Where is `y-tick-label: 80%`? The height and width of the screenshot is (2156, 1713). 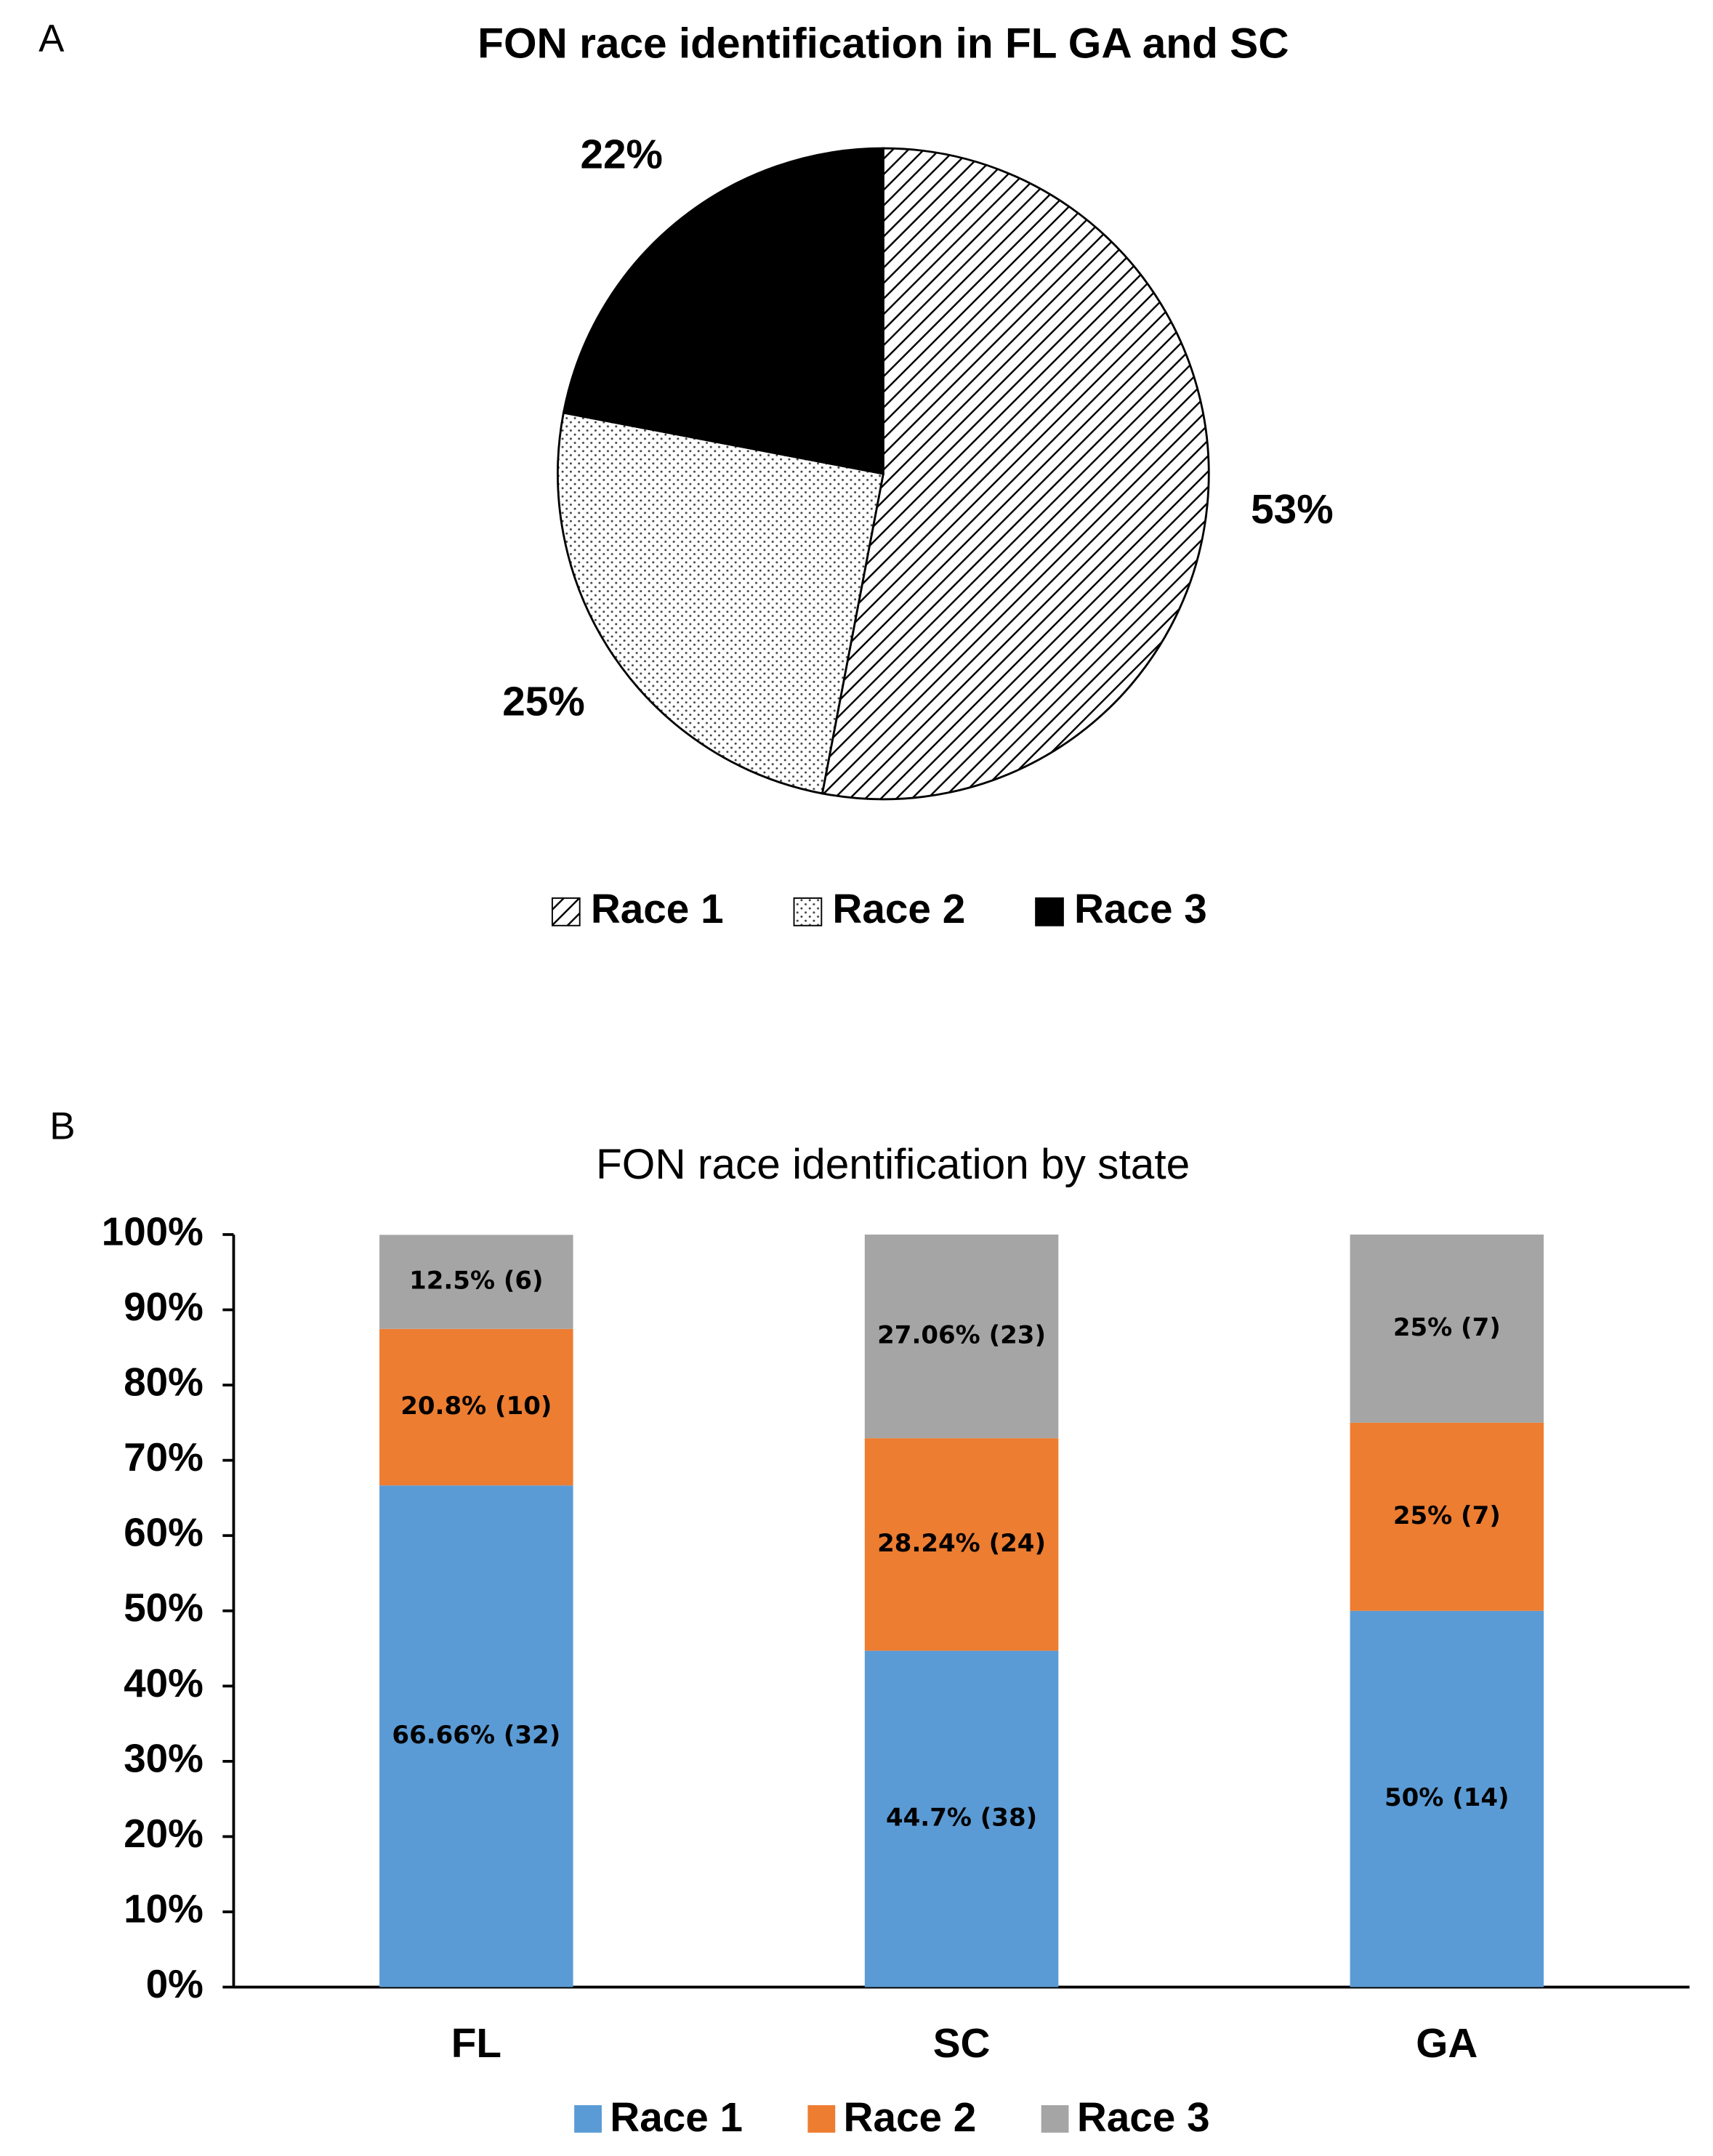
y-tick-label: 80% is located at coordinates (163, 1382).